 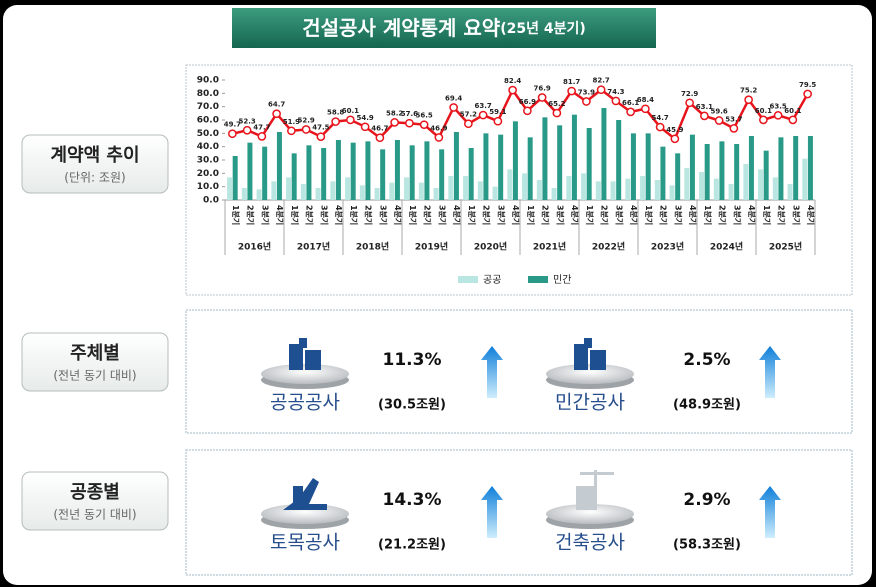 What do you see at coordinates (718, 112) in the screenshot?
I see `value-label: 59.6` at bounding box center [718, 112].